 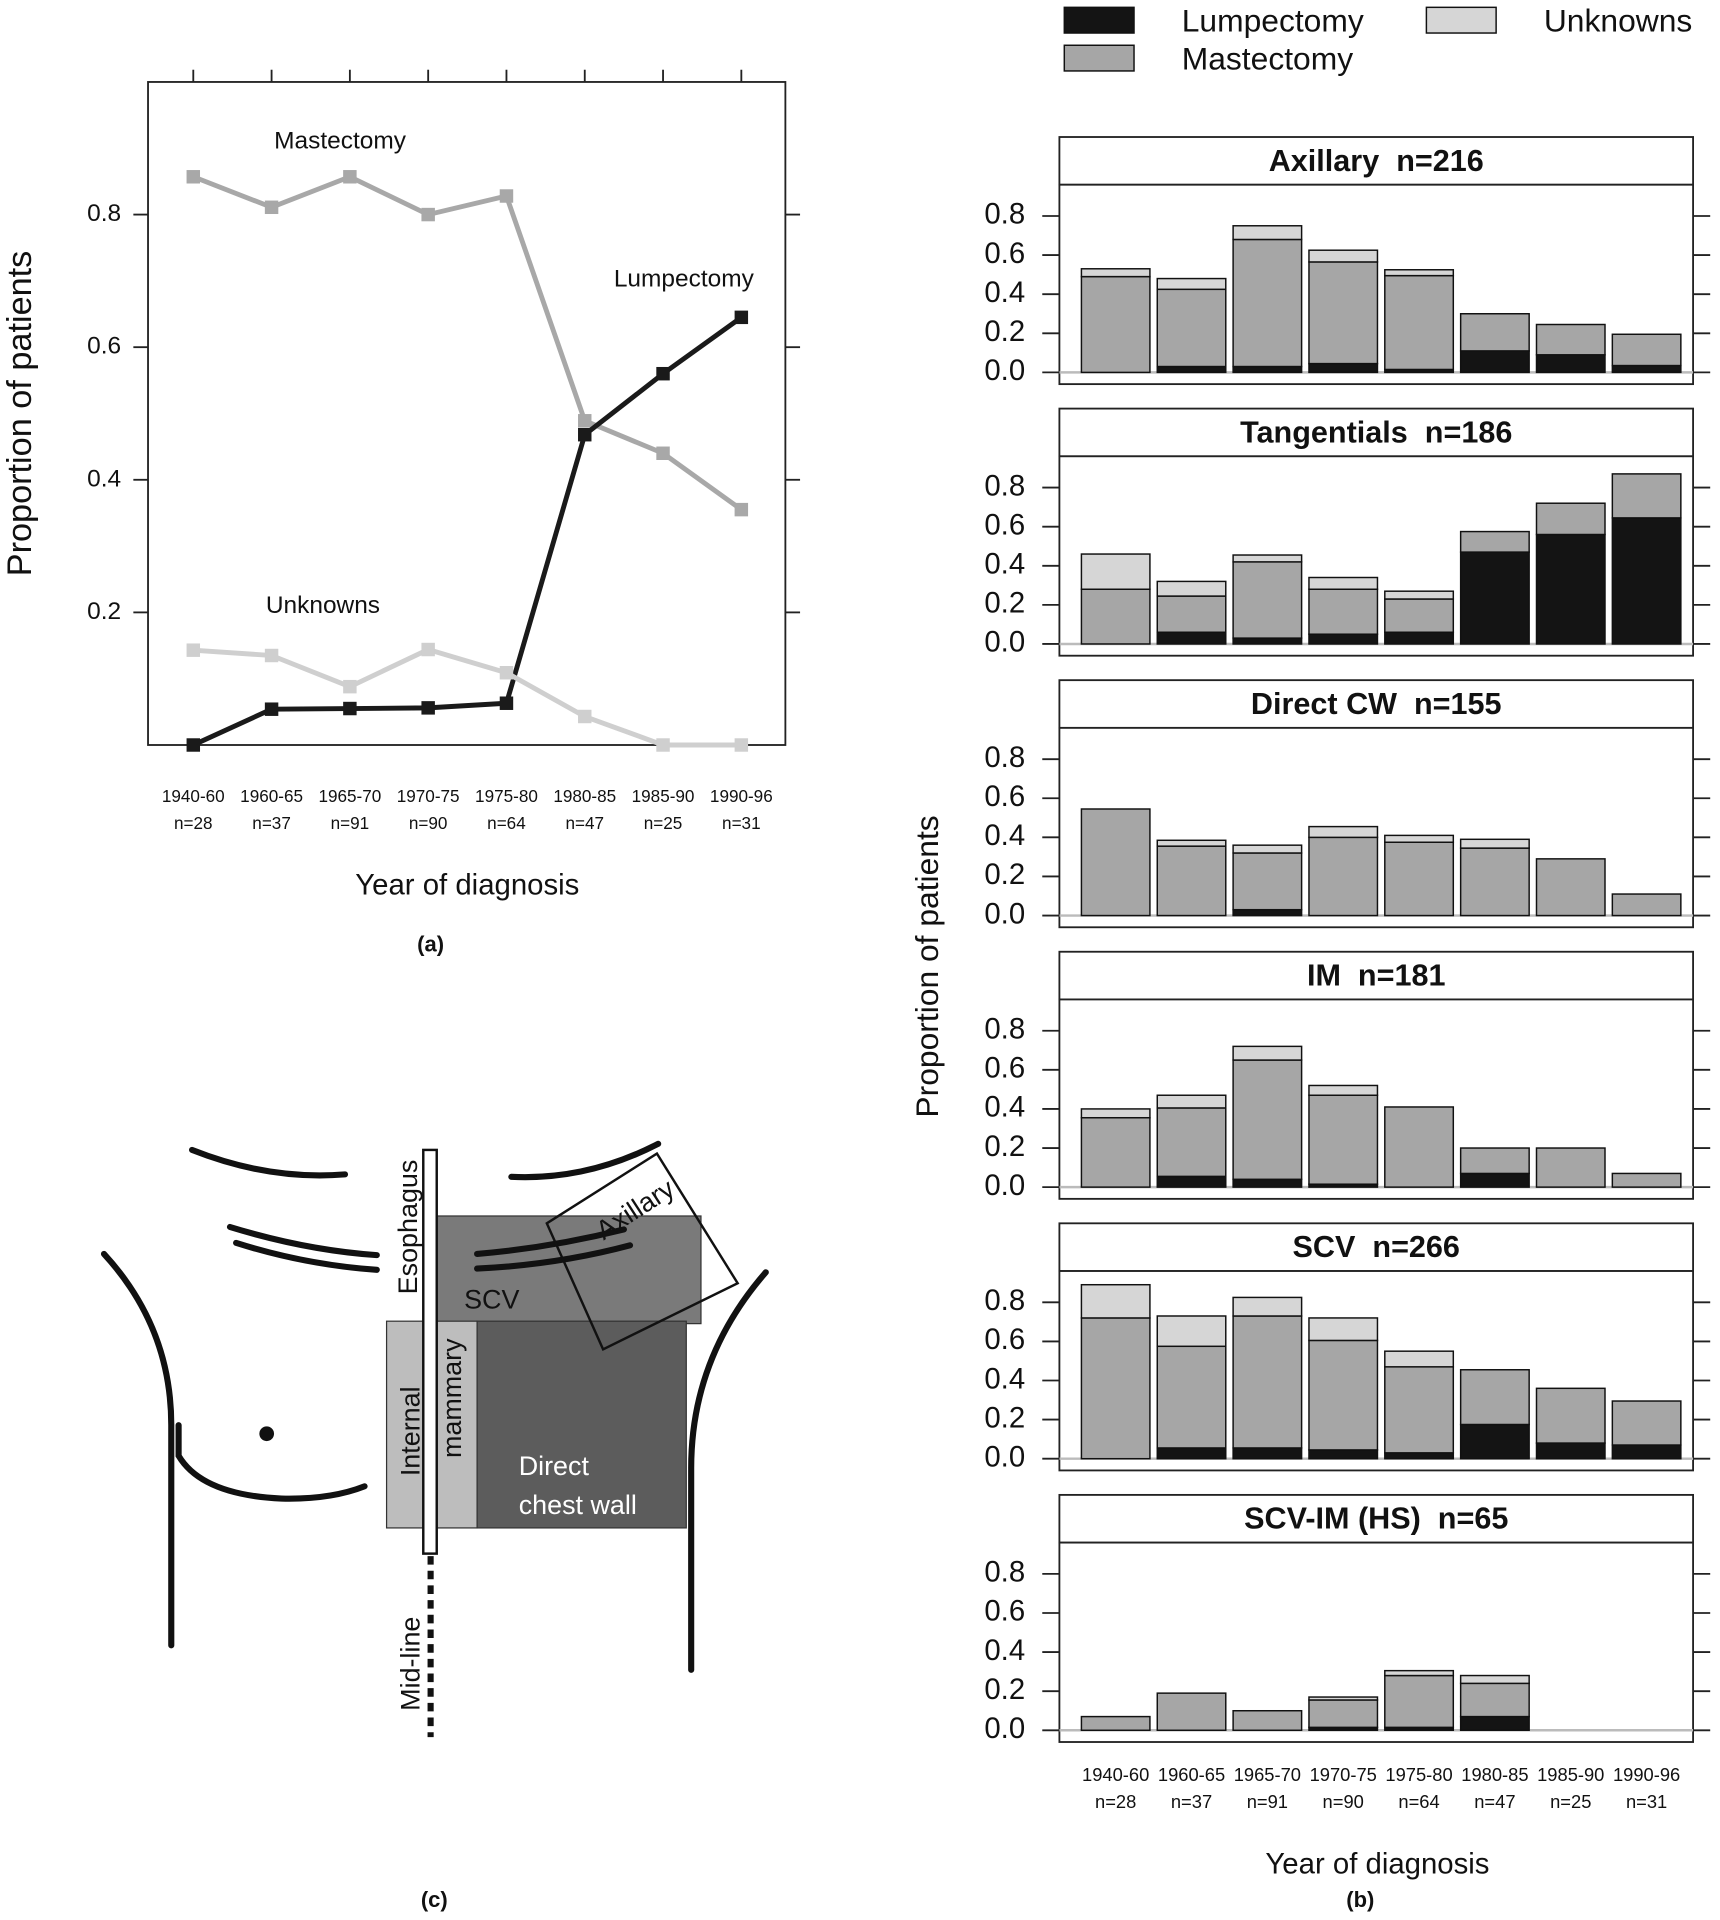 I want to click on clavicle, so click(x=306, y=1256).